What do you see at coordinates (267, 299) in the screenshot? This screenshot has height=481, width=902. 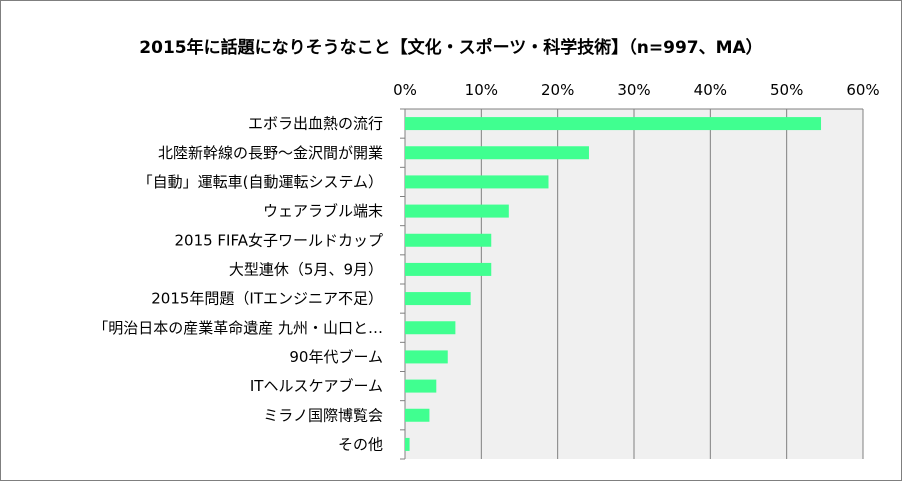 I see `category-label: 2015年問題（ITエンジニア不足）` at bounding box center [267, 299].